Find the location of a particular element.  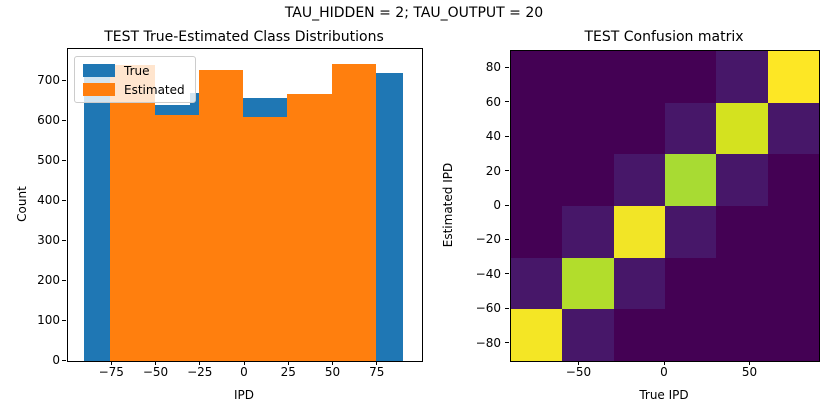

legend: True Estimated is located at coordinates (135, 79).